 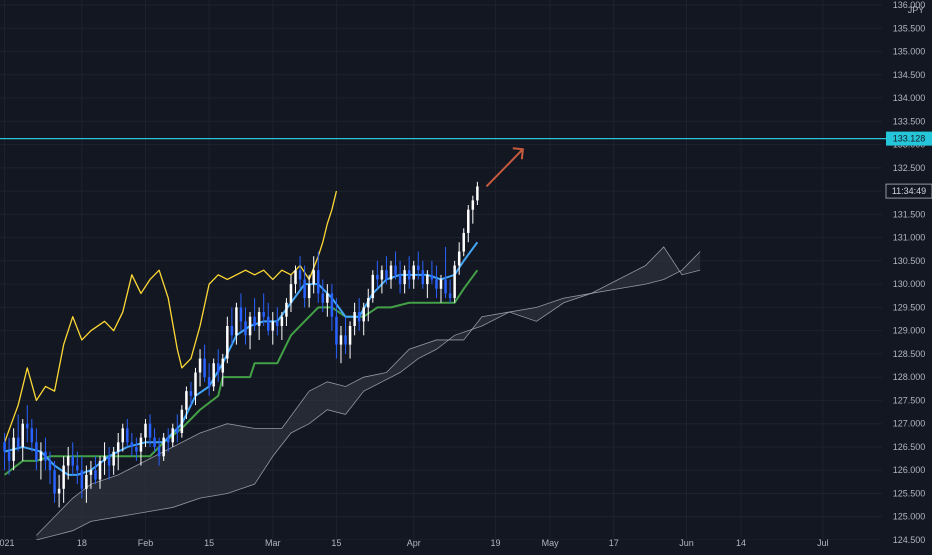 What do you see at coordinates (909, 377) in the screenshot?
I see `price-tick-label: 128.000` at bounding box center [909, 377].